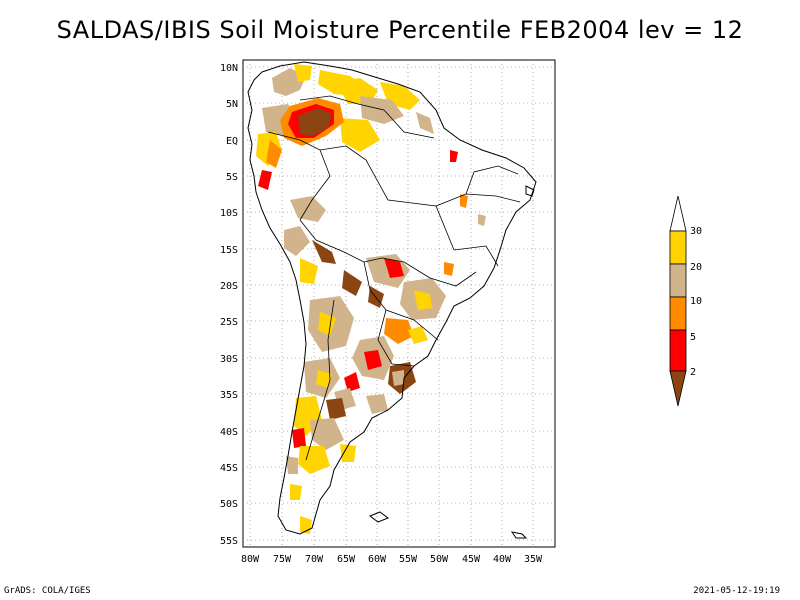 The image size is (800, 600). What do you see at coordinates (282, 559) in the screenshot?
I see `lon-label: 75W` at bounding box center [282, 559].